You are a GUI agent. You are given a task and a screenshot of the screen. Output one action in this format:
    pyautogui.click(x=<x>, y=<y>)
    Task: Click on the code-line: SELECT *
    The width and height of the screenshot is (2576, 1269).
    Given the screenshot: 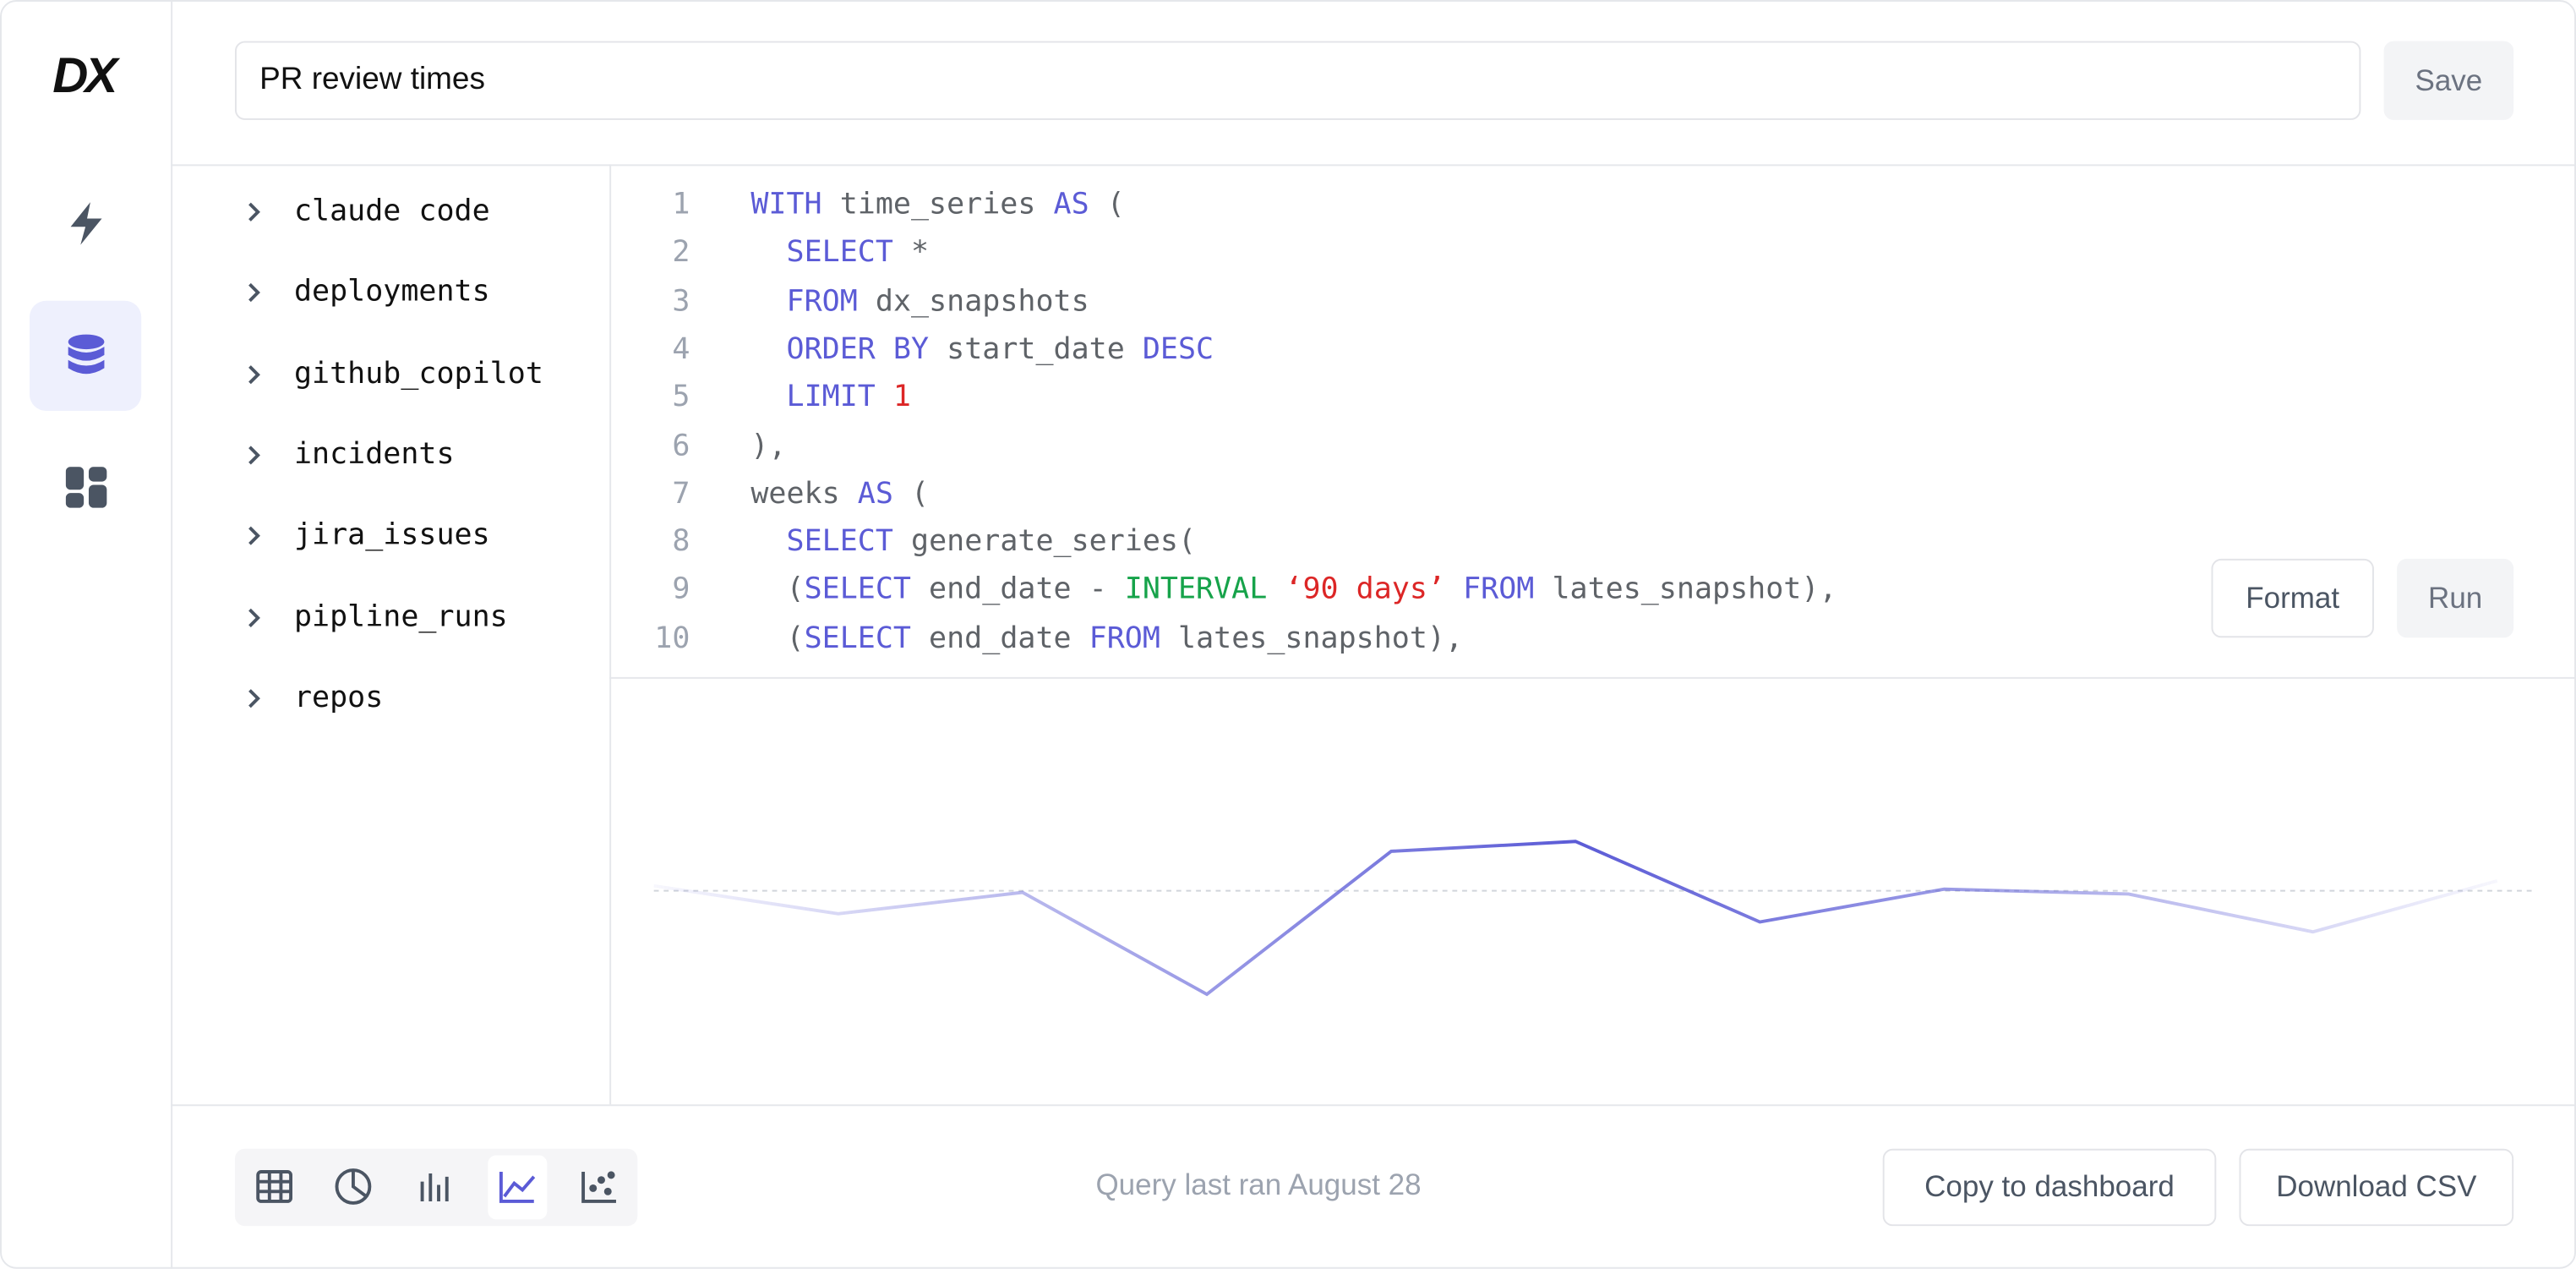 What is the action you would take?
    pyautogui.click(x=840, y=253)
    